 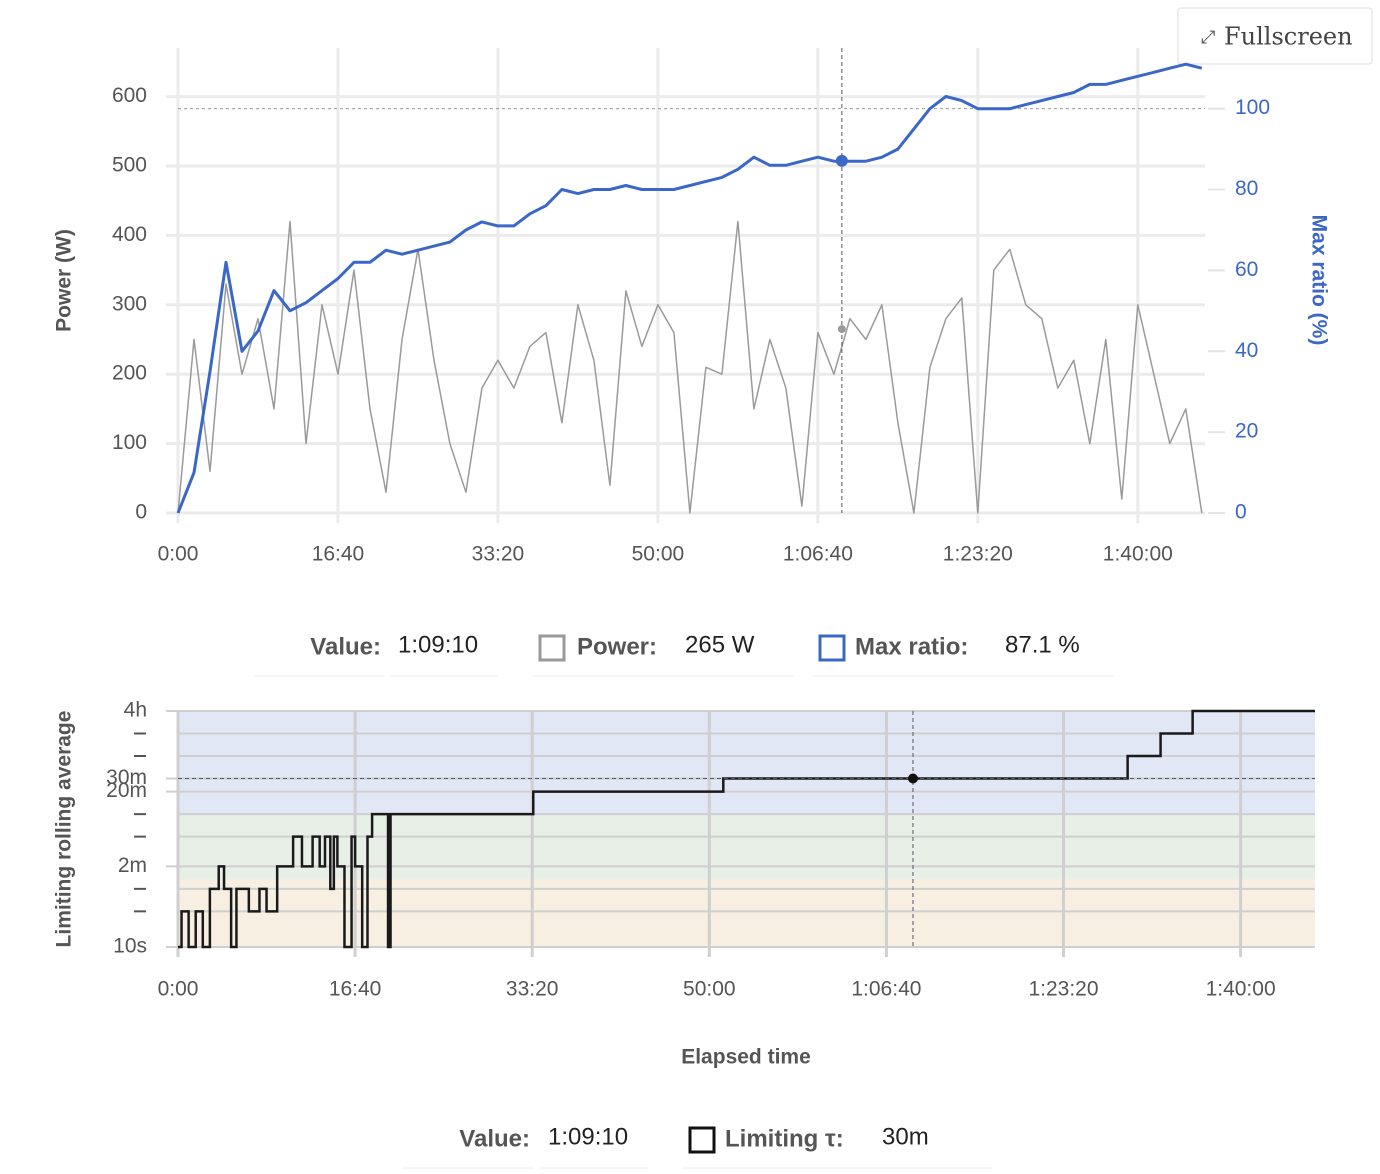 I want to click on fullscreen-icon: ⤢, so click(x=1208, y=37).